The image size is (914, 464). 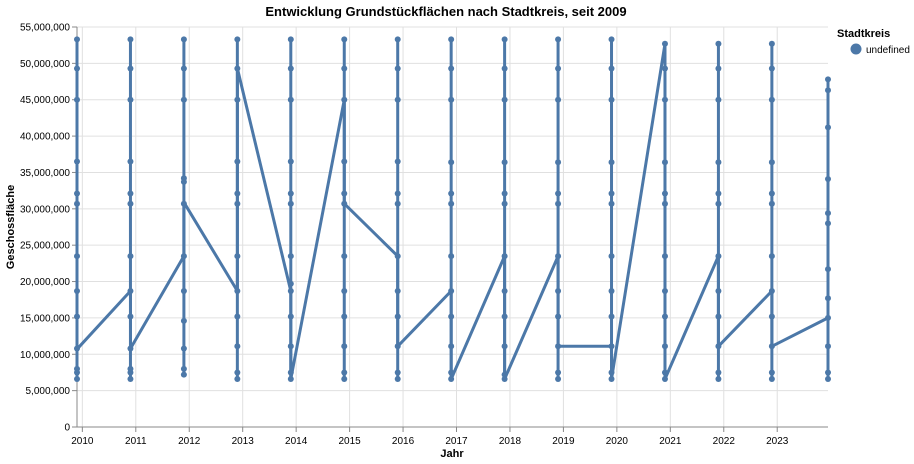 What do you see at coordinates (856, 49) in the screenshot?
I see `legend-swatch` at bounding box center [856, 49].